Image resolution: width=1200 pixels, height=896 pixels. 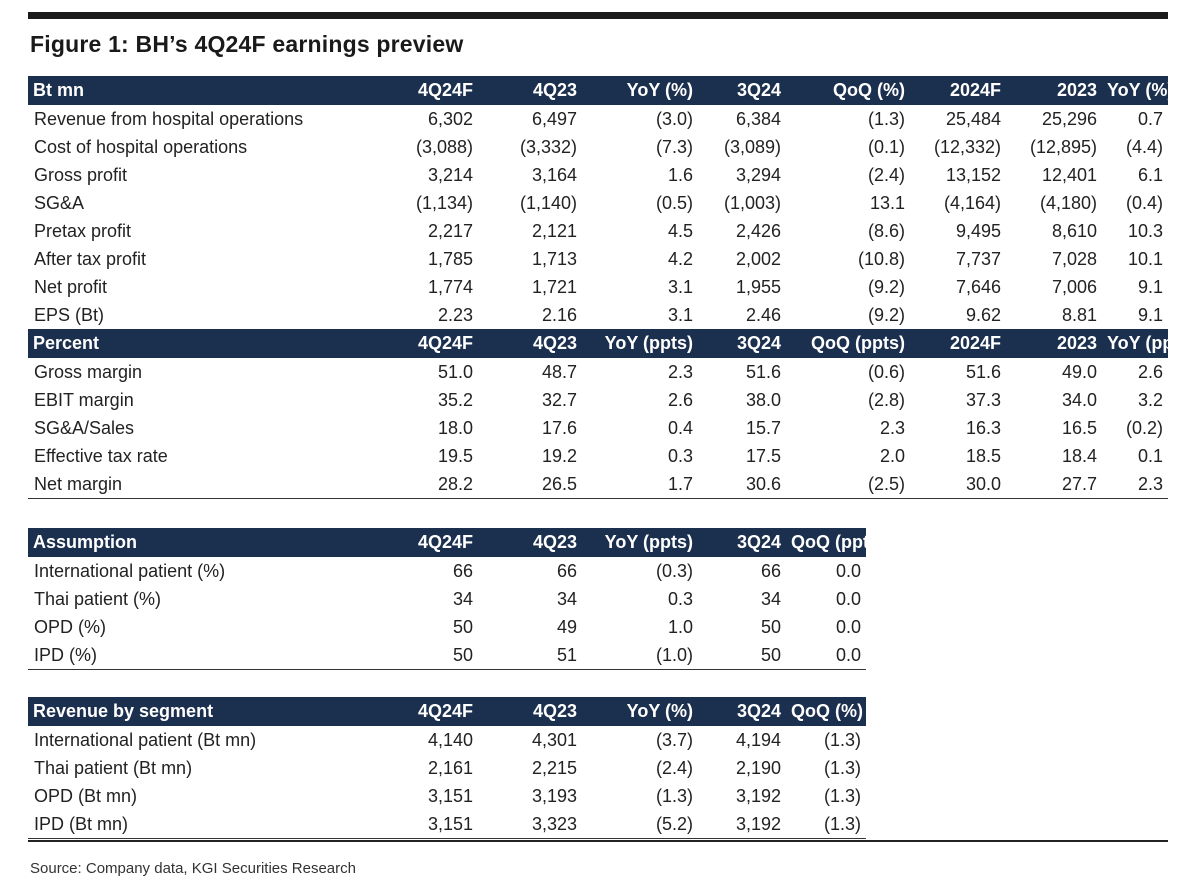 What do you see at coordinates (447, 627) in the screenshot?
I see `table-row: OPD (%) 50 49 1.0 50 0.0` at bounding box center [447, 627].